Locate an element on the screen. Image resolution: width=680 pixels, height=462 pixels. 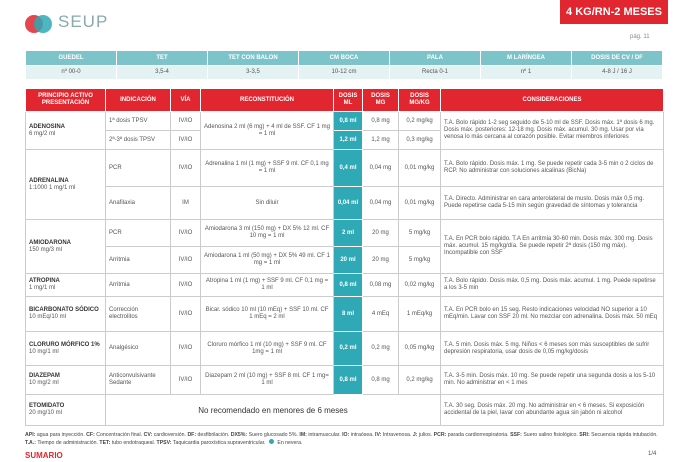
age-badge: 4 KG/RN-2 MESES is located at coordinates (614, 12).